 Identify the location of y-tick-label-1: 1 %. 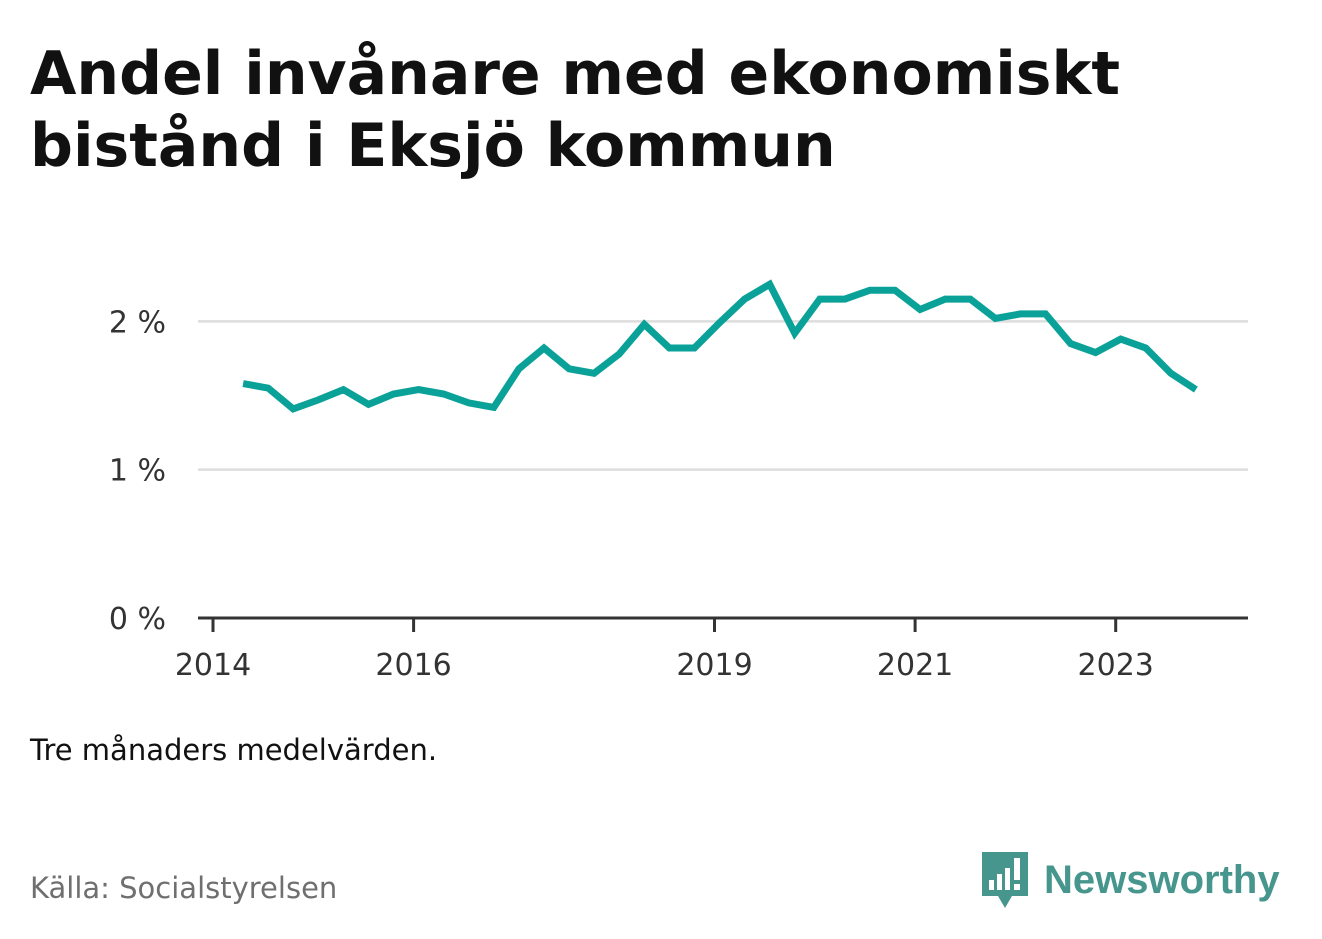
(137, 471).